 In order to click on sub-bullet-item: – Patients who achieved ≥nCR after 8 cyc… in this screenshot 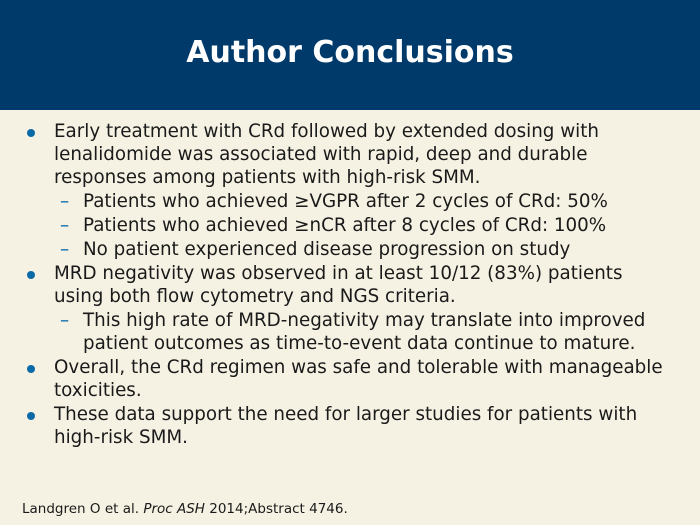, I will do `click(350, 225)`.